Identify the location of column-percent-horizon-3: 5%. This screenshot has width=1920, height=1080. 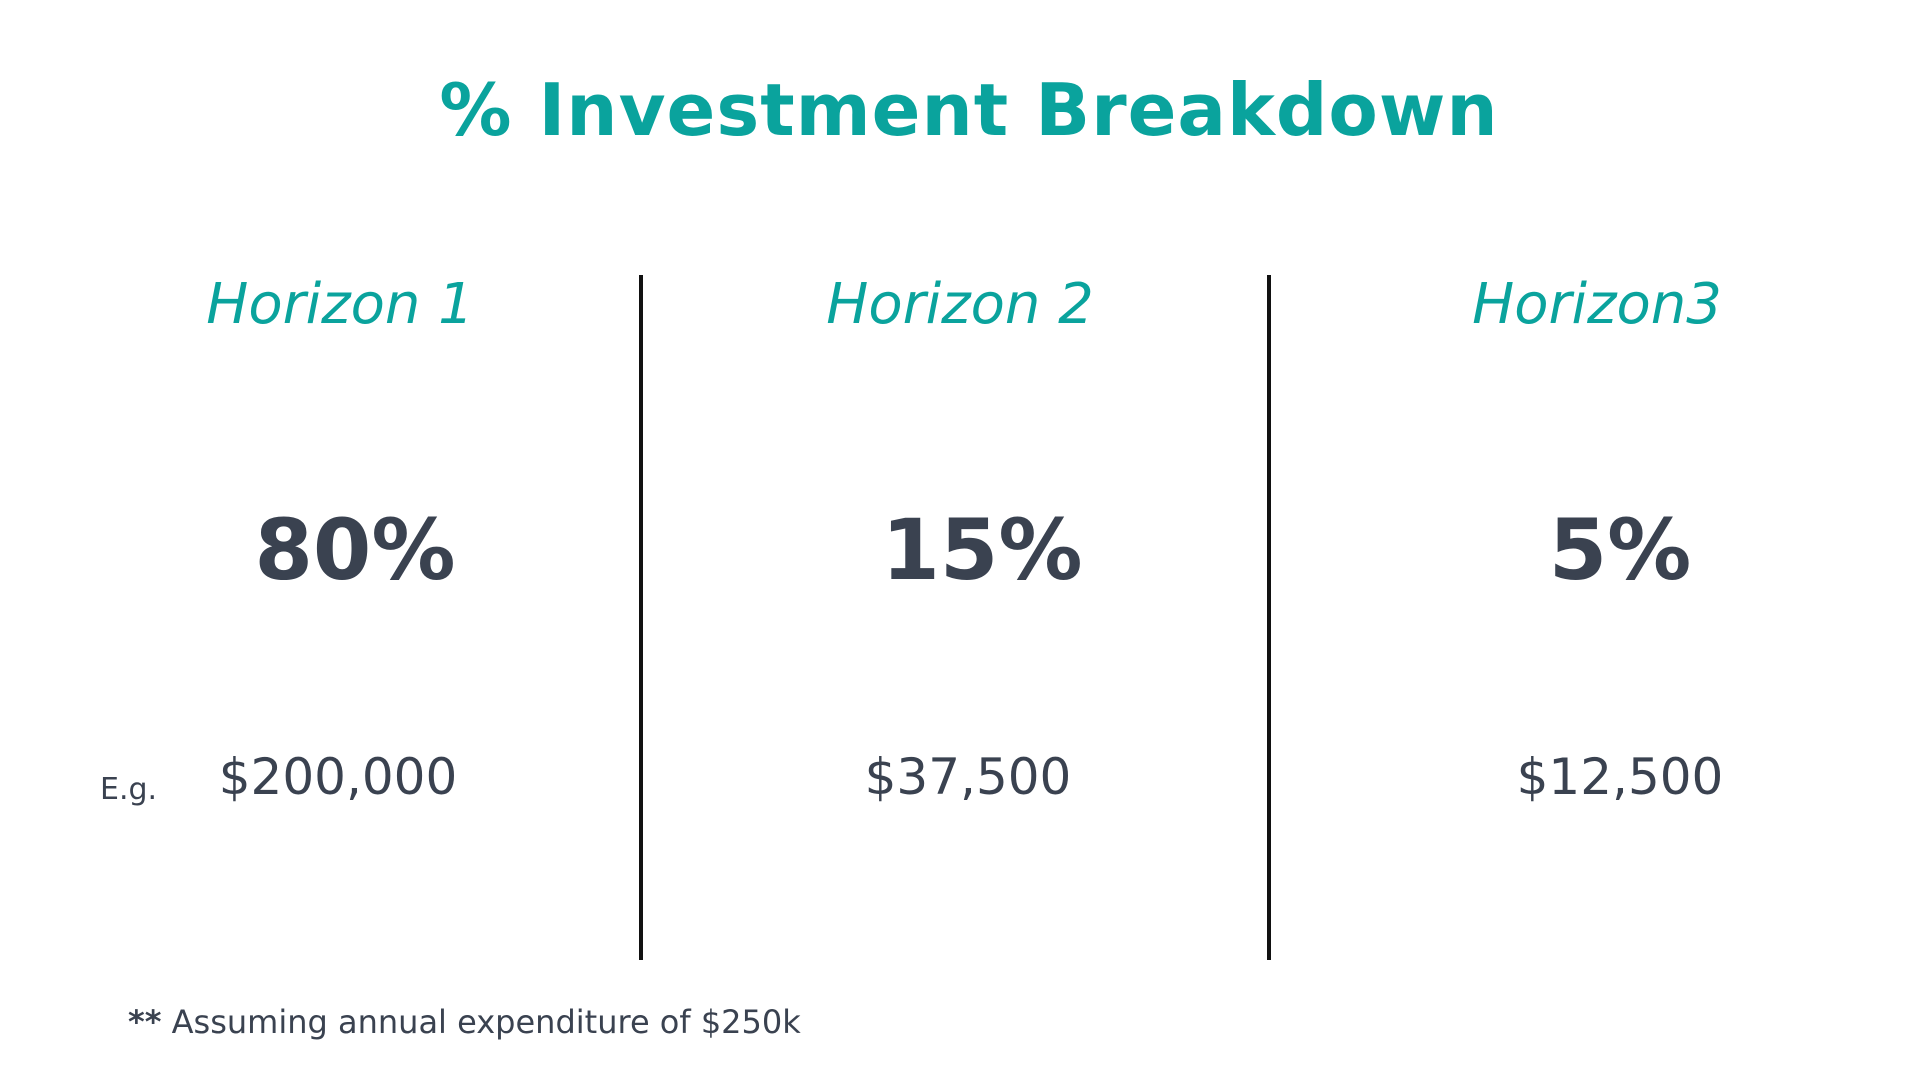
(1620, 550).